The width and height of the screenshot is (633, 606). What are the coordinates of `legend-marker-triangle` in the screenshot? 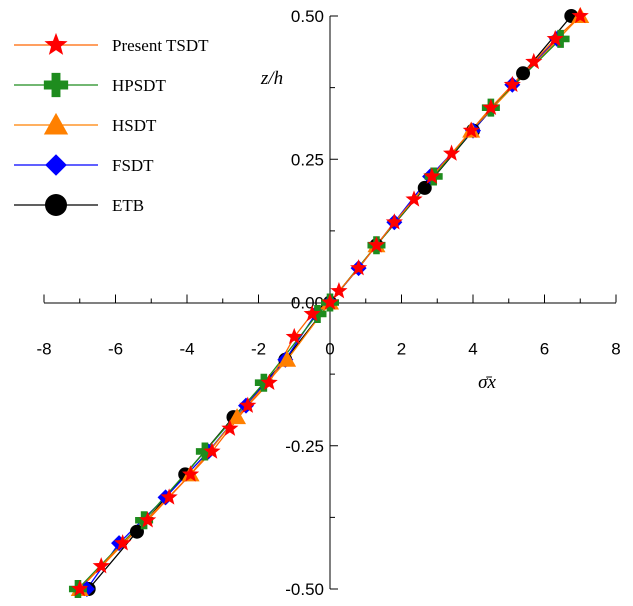 It's located at (56, 123).